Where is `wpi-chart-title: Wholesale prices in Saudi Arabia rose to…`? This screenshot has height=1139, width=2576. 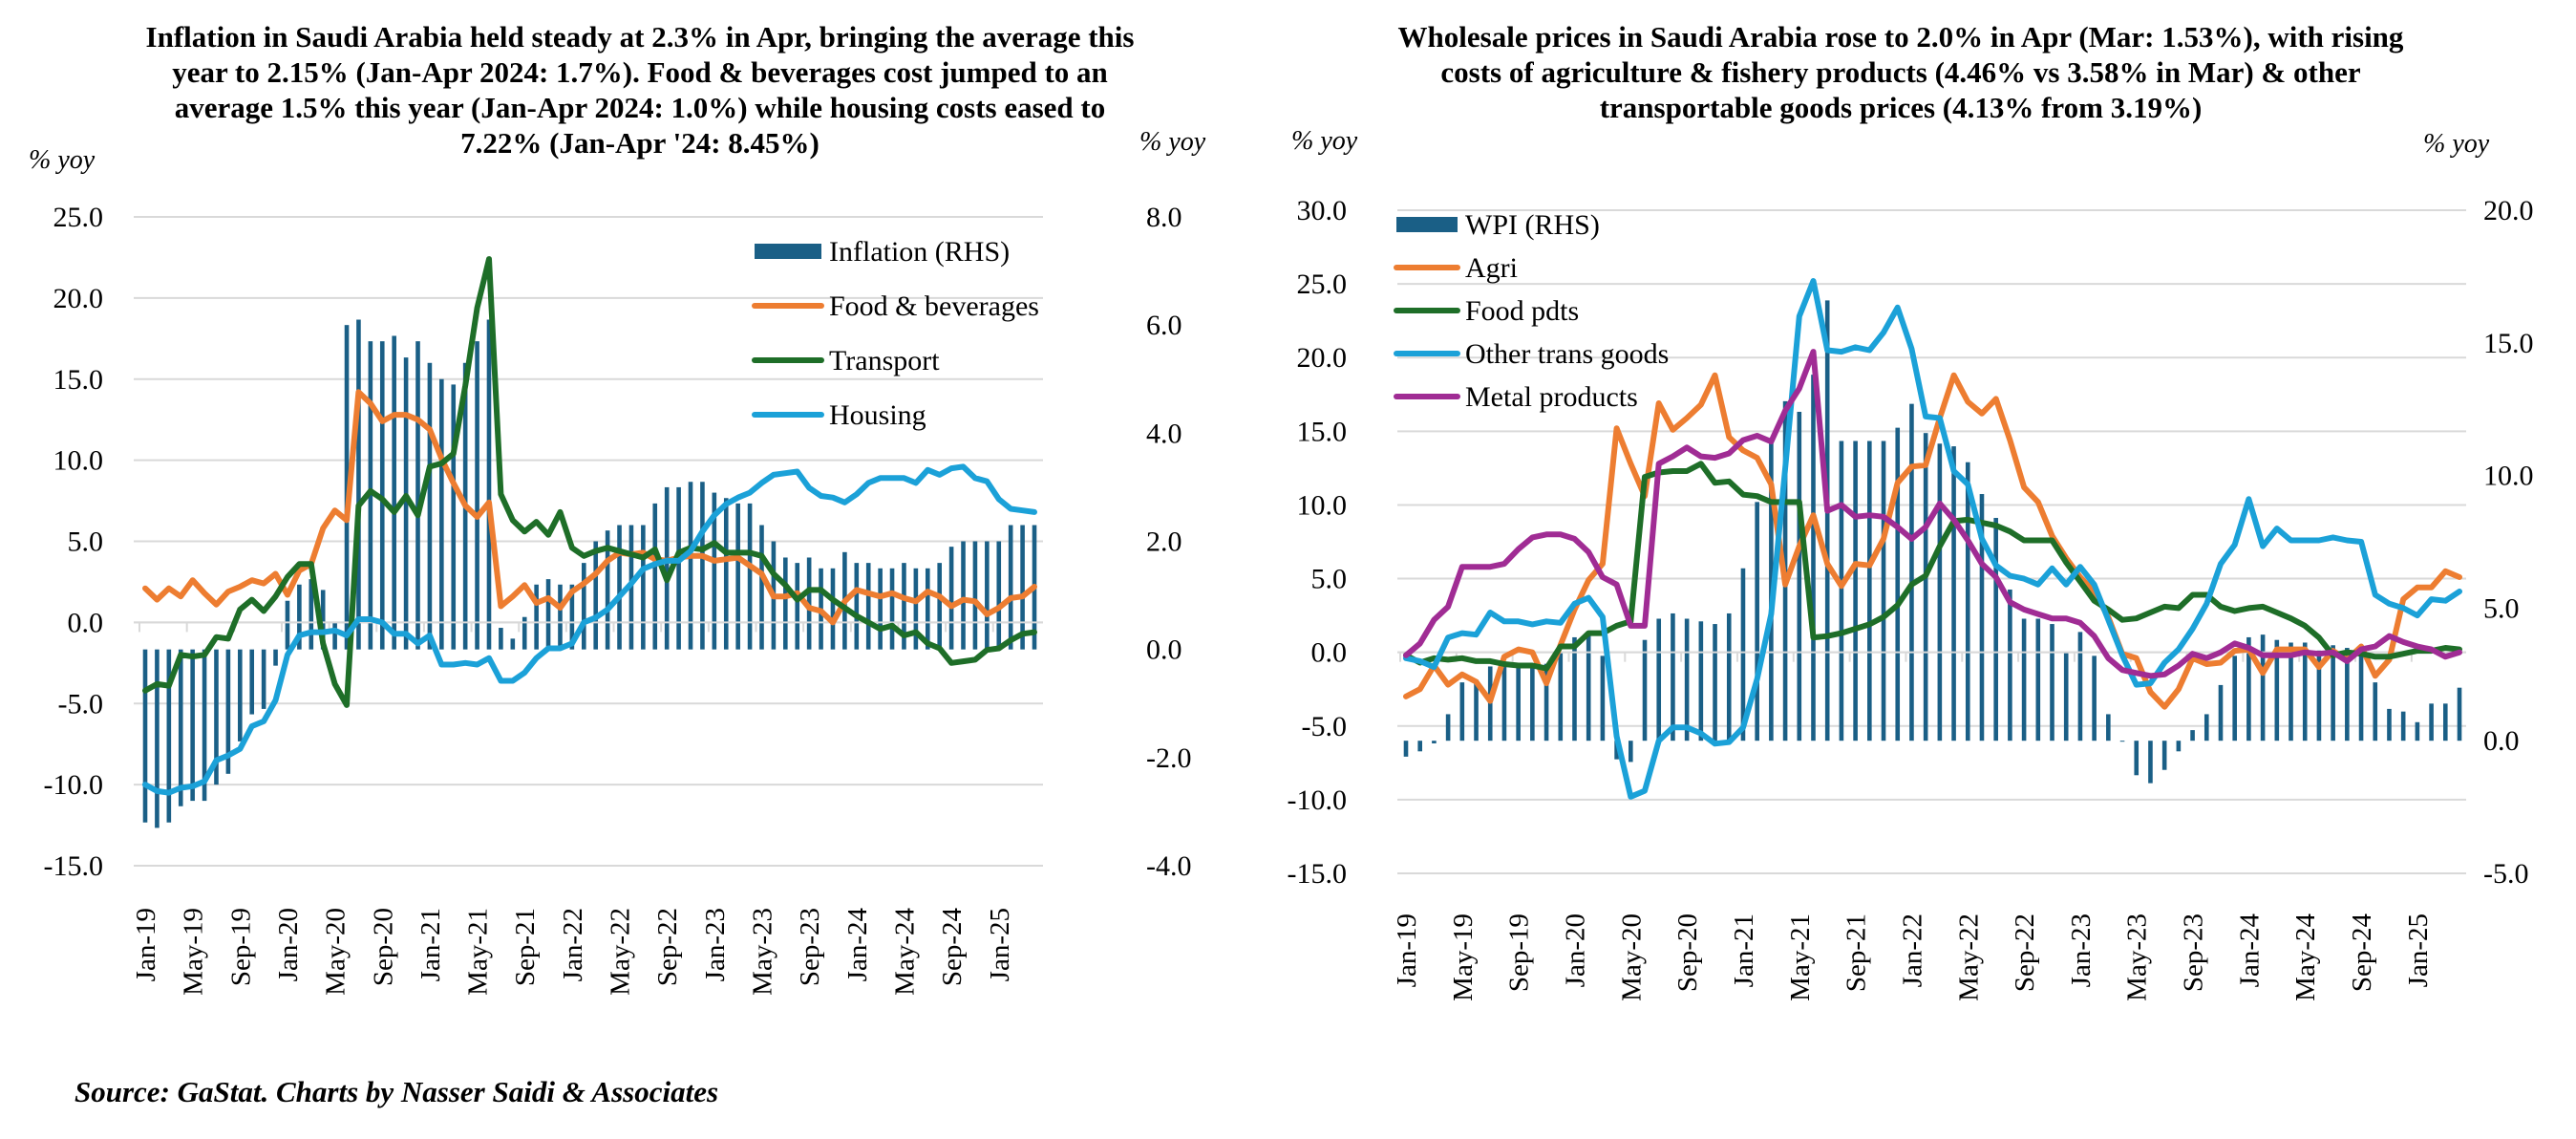 wpi-chart-title: Wholesale prices in Saudi Arabia rose to… is located at coordinates (1900, 72).